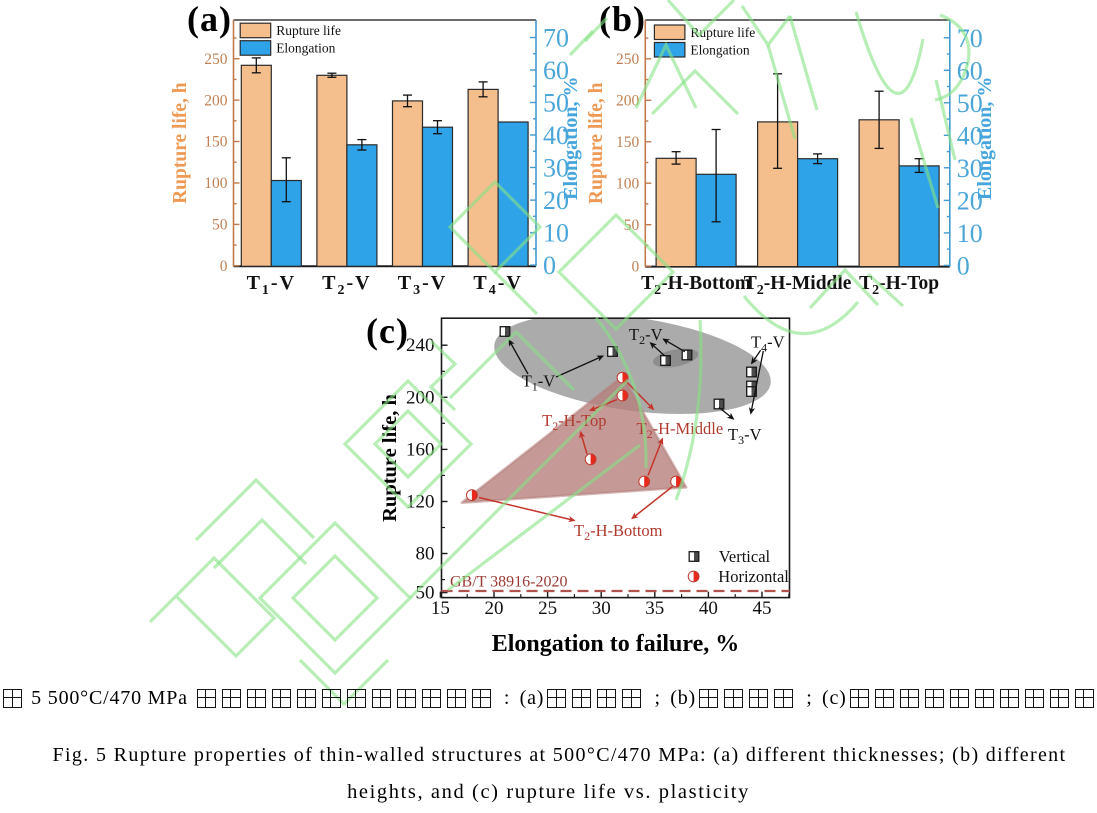  Describe the element at coordinates (420, 502) in the screenshot. I see `svg-text: 120` at that location.